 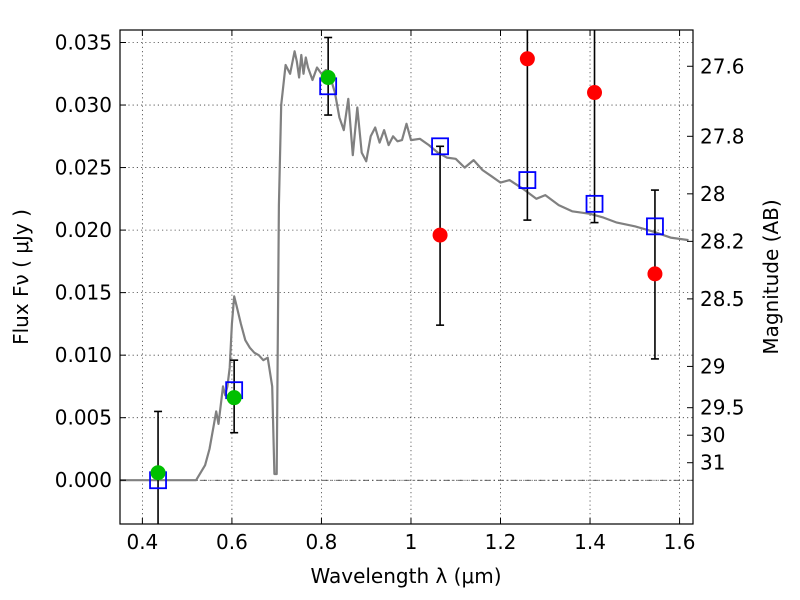 What do you see at coordinates (712, 463) in the screenshot?
I see `right-tick-label: 31` at bounding box center [712, 463].